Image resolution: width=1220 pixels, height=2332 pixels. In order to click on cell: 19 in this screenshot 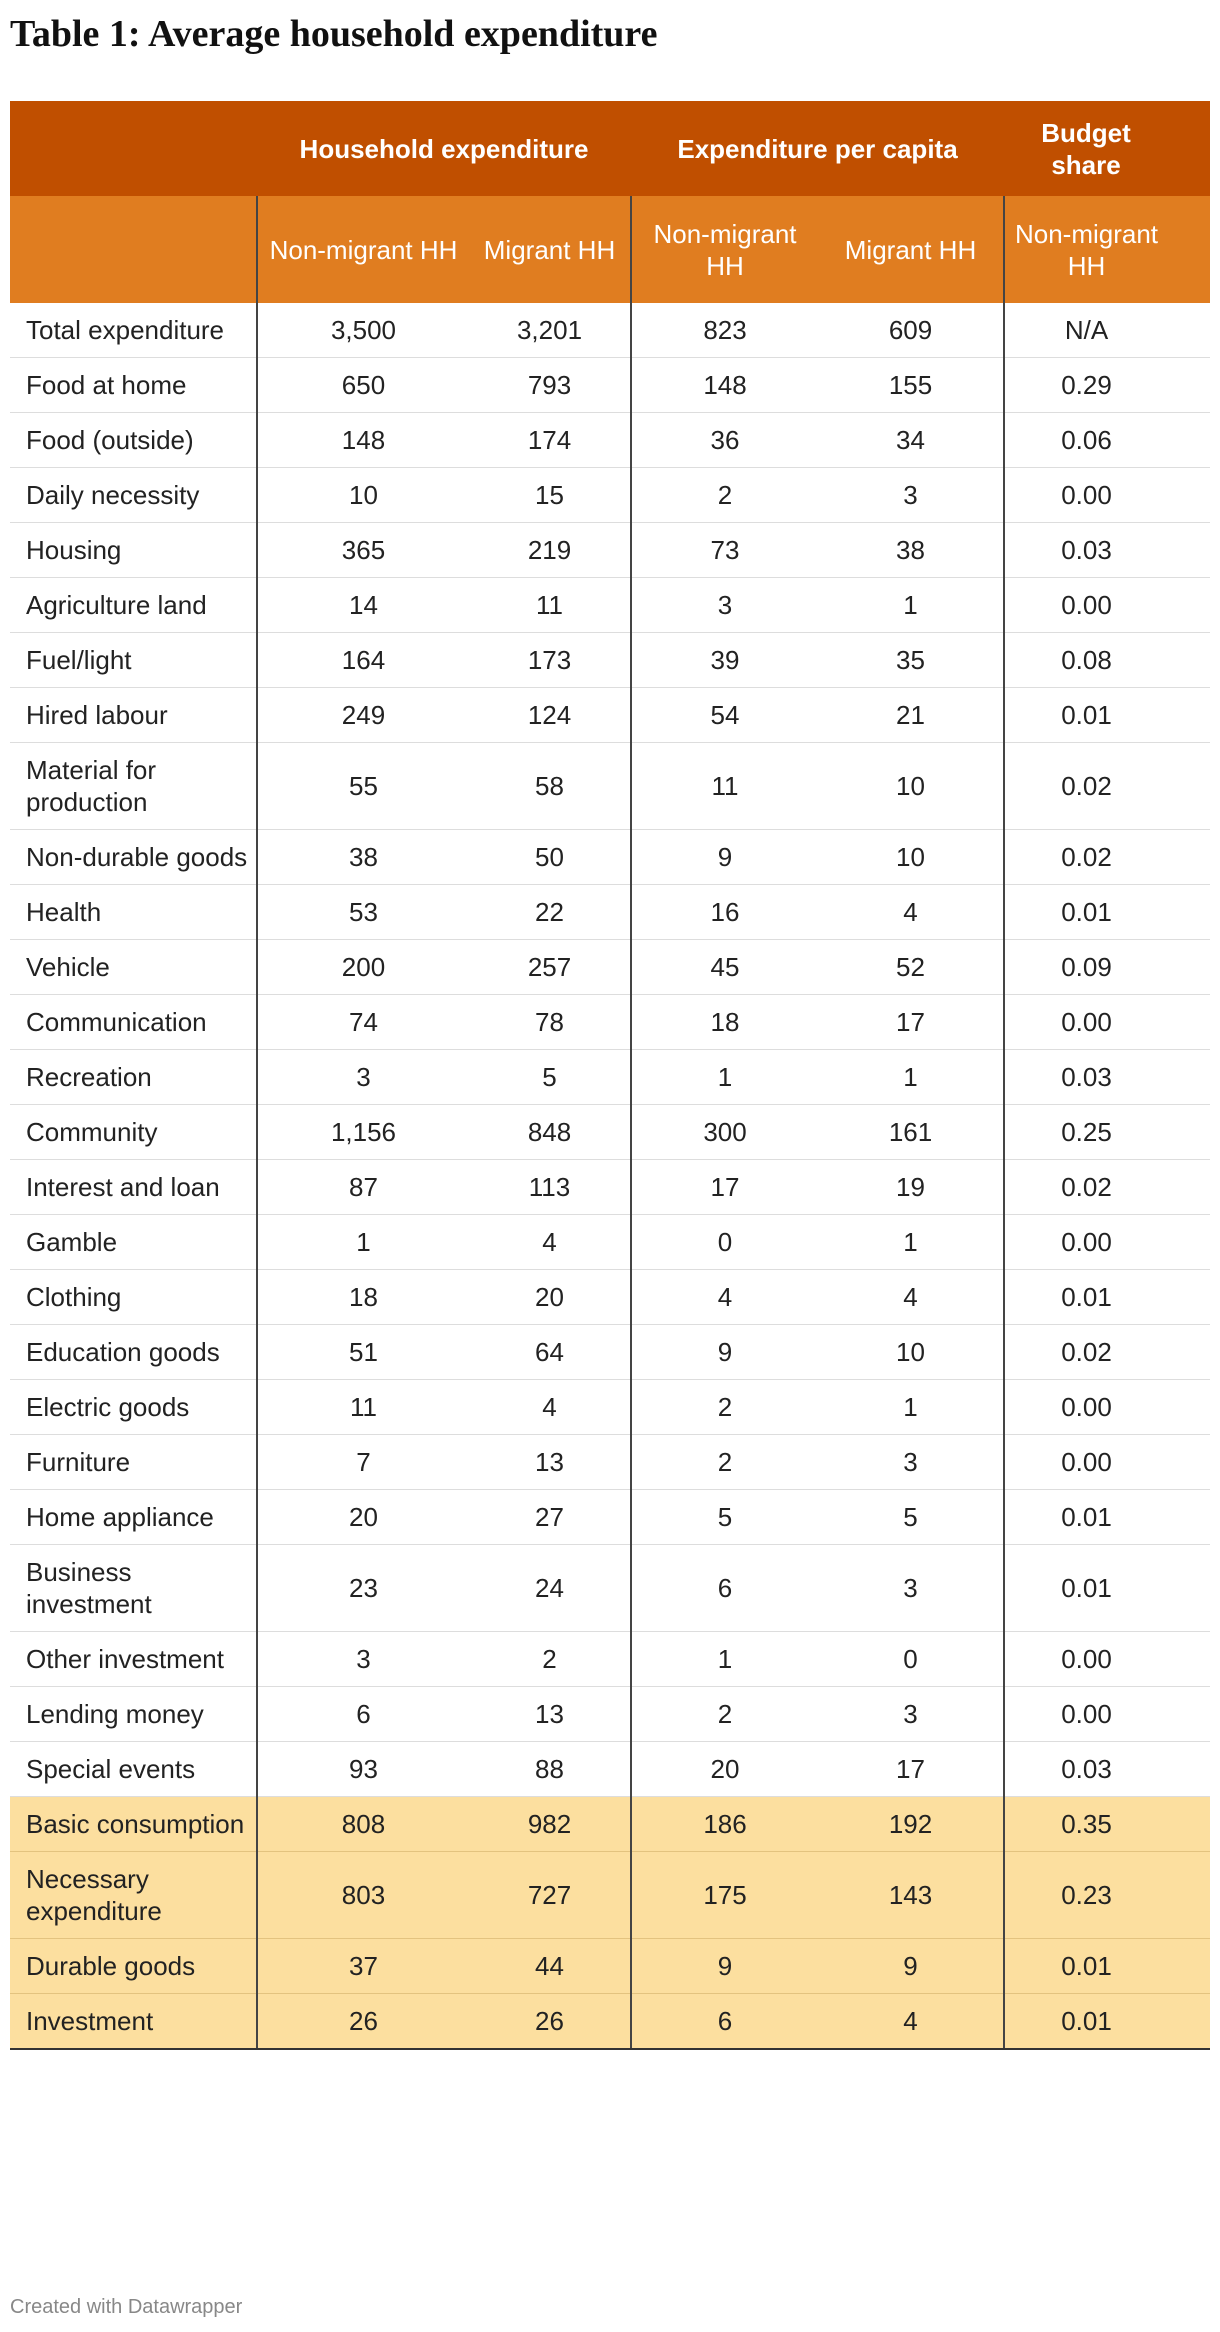, I will do `click(912, 1187)`.